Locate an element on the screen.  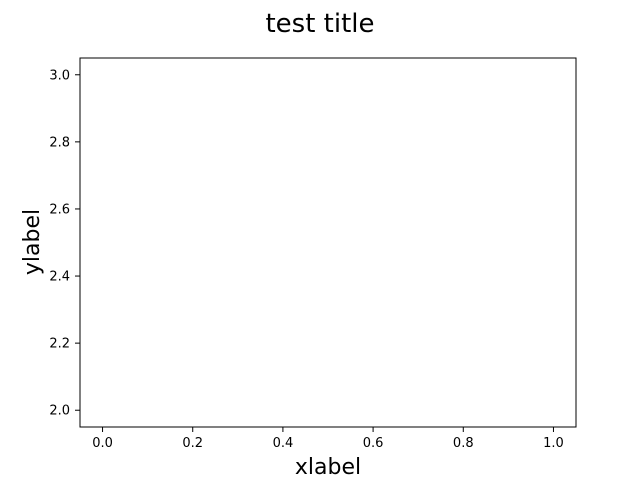
x-tick-label: 0.2 is located at coordinates (192, 443).